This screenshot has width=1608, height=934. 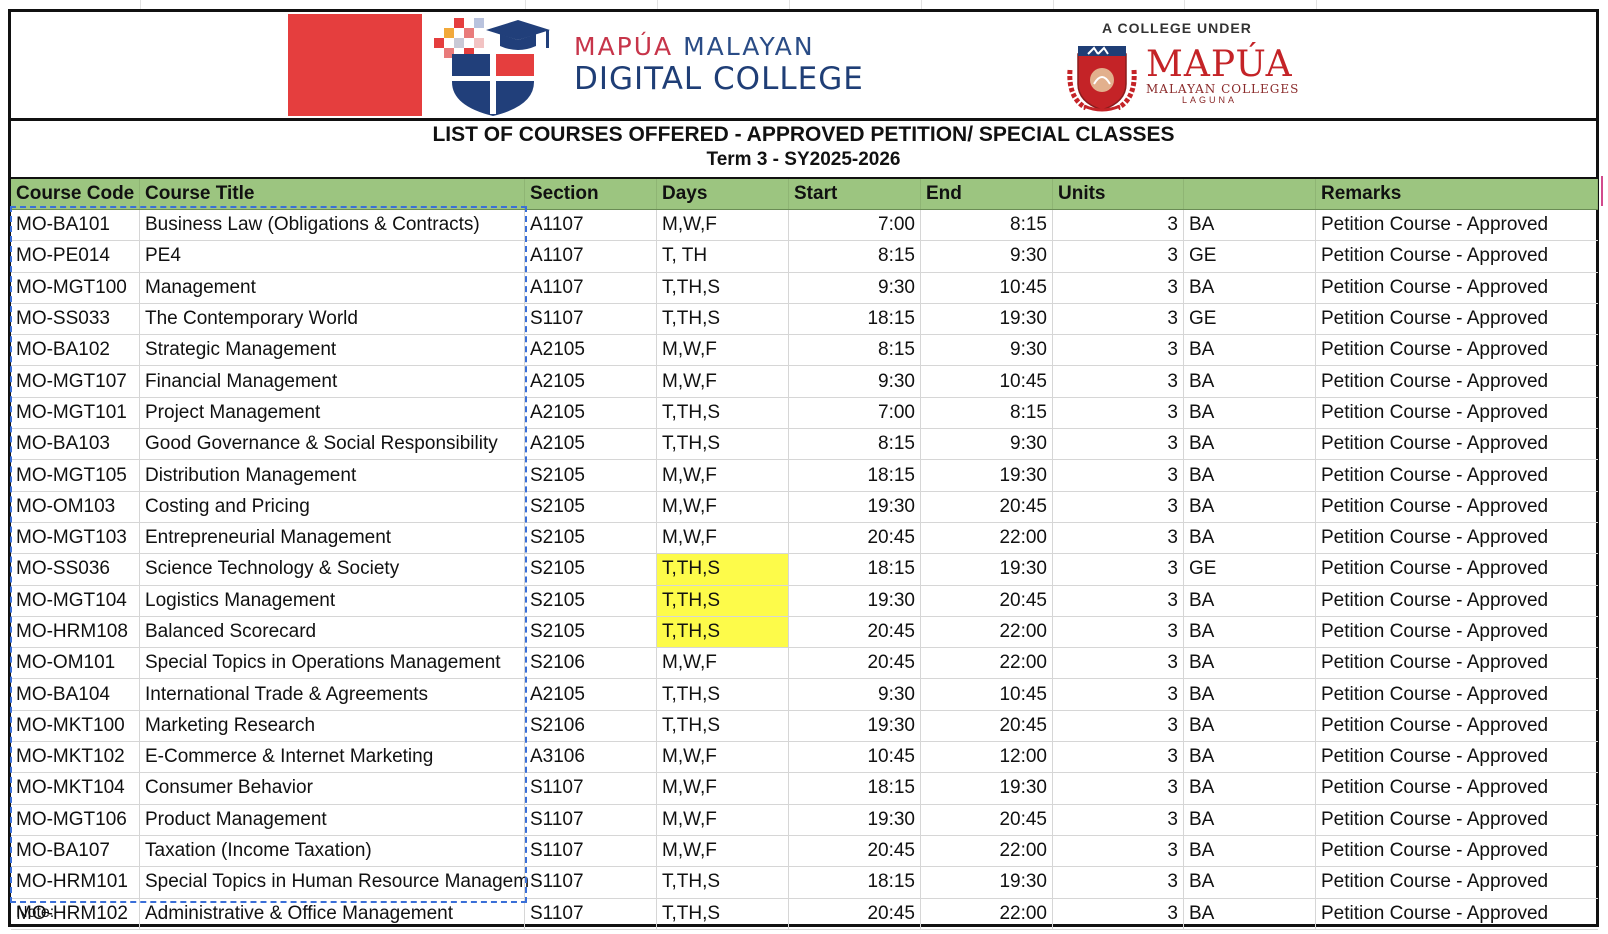 I want to click on cell-end: 10:45, so click(x=987, y=381).